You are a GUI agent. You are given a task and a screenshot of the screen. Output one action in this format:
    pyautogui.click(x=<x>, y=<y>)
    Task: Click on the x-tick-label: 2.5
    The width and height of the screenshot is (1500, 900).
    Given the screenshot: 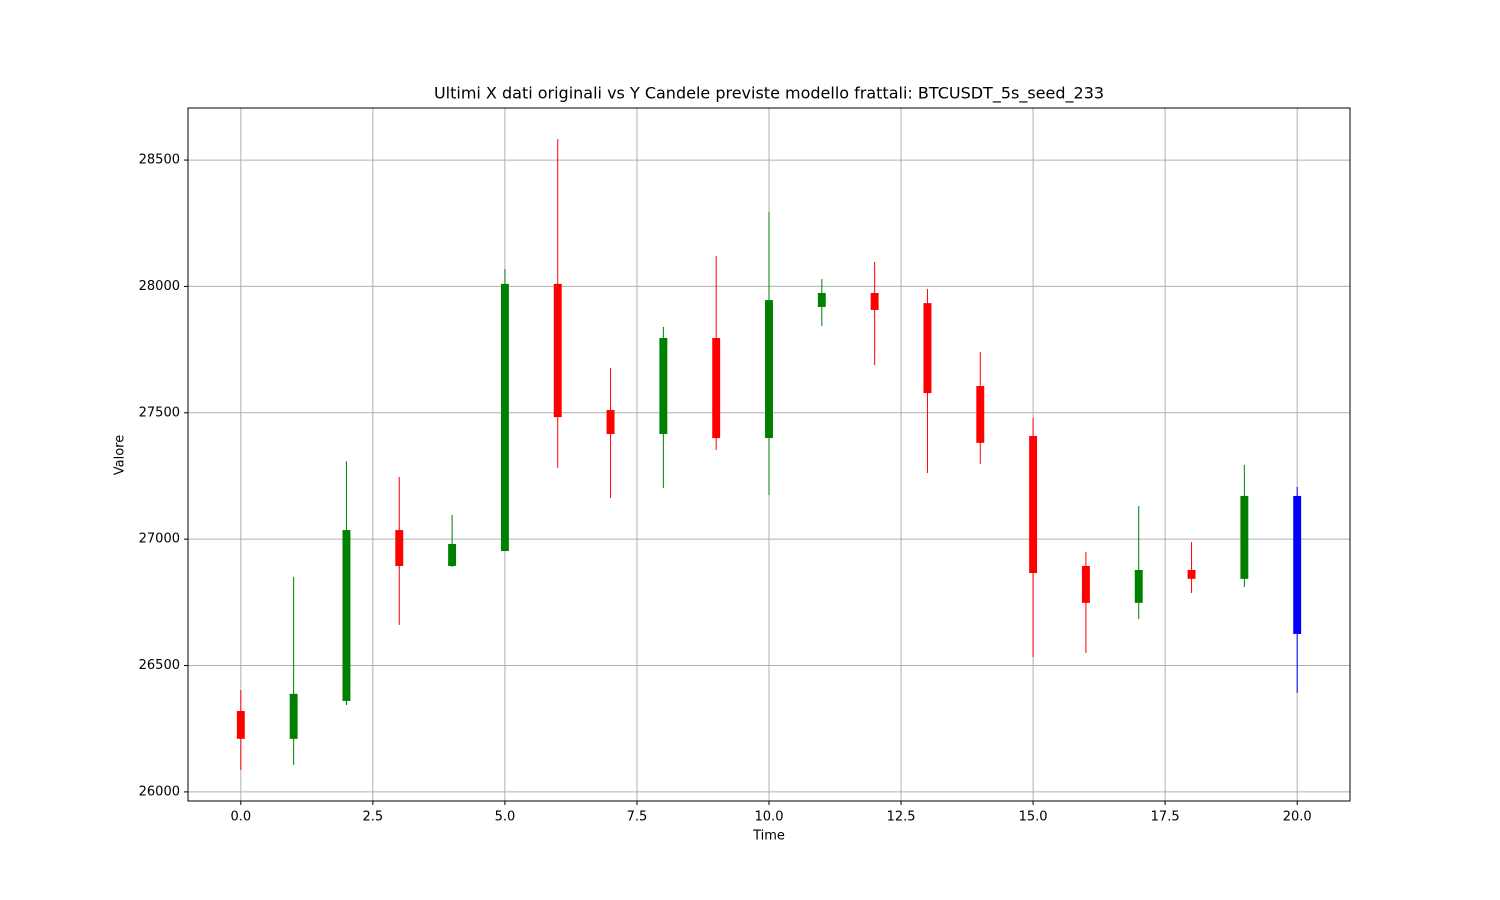 What is the action you would take?
    pyautogui.click(x=373, y=817)
    